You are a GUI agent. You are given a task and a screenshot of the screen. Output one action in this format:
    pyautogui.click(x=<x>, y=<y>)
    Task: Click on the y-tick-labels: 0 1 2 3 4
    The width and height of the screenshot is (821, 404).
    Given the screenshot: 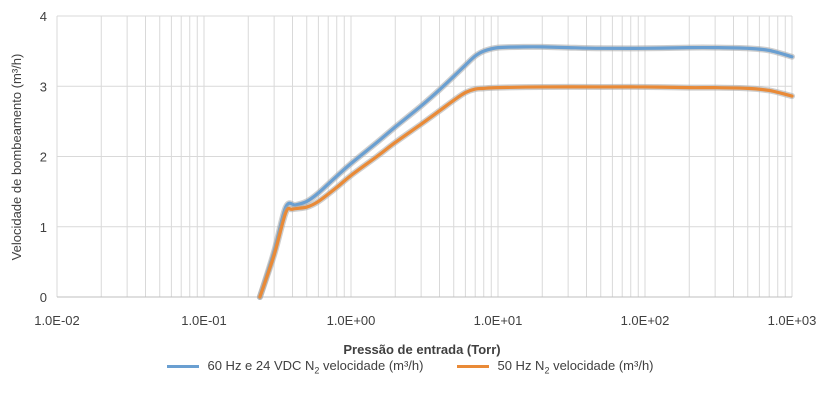 What is the action you would take?
    pyautogui.click(x=43, y=157)
    